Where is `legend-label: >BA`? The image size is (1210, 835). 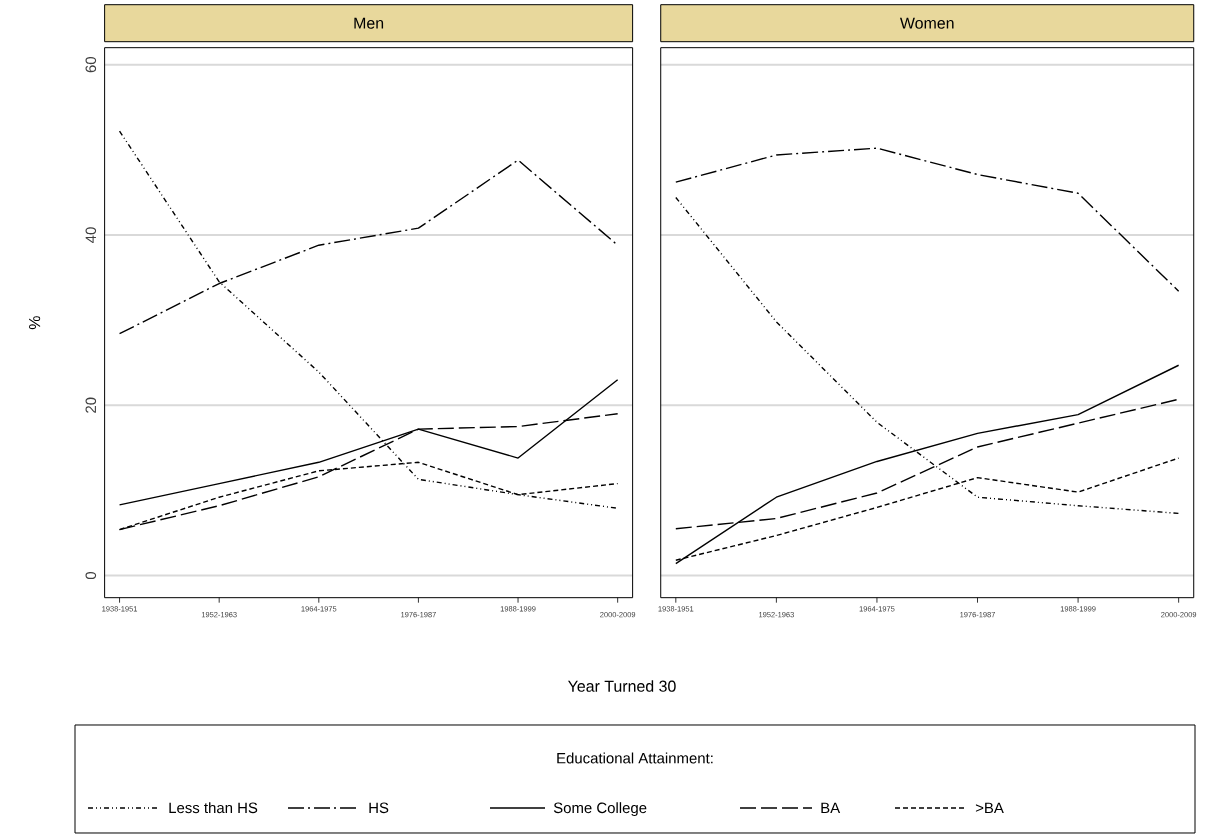
legend-label: >BA is located at coordinates (989, 807).